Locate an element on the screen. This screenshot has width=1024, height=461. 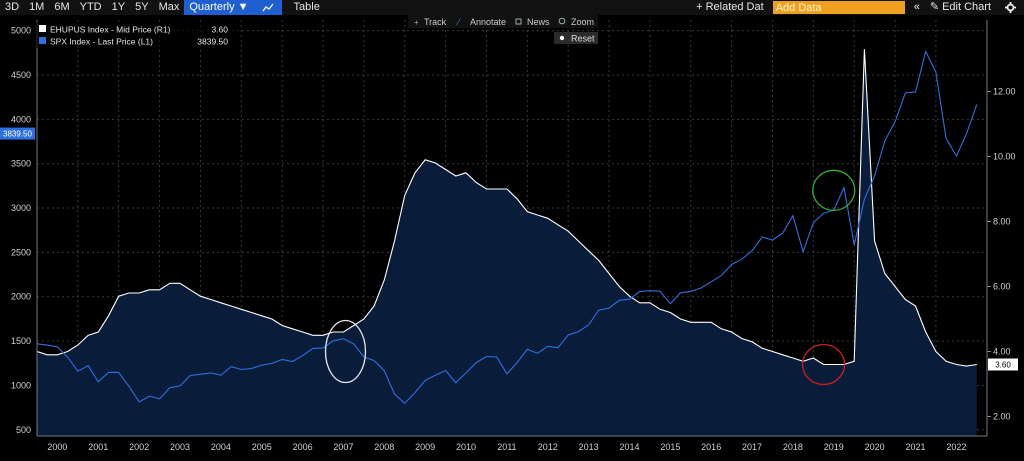
spx-last-value-label: 3839.50 is located at coordinates (17, 134).